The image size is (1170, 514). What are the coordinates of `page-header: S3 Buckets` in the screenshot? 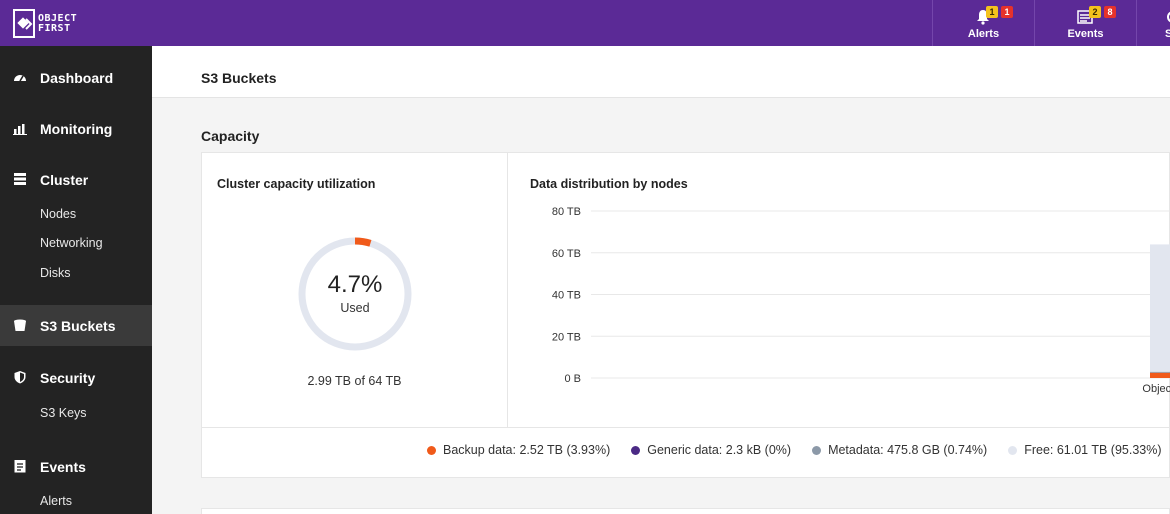 It's located at (661, 72).